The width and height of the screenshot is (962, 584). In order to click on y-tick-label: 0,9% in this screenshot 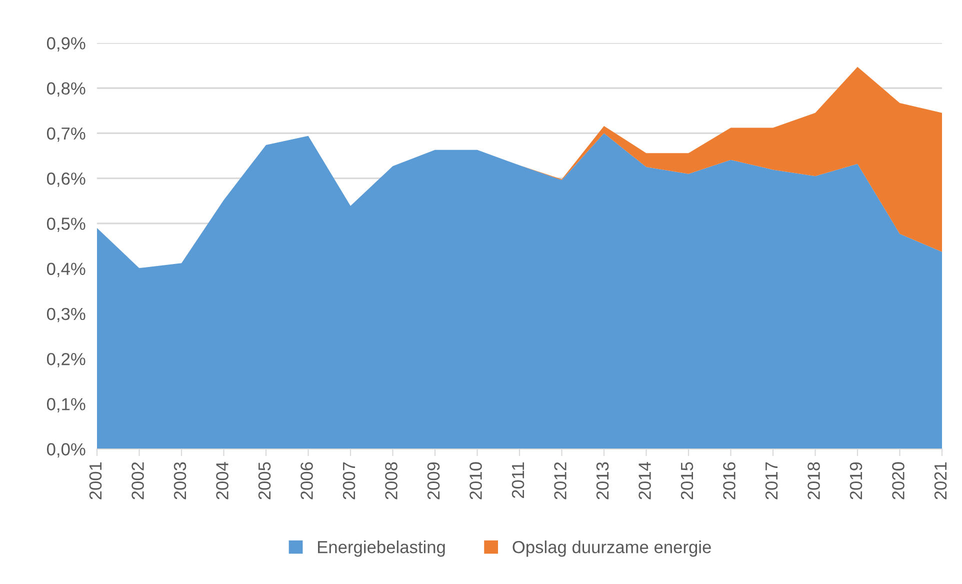, I will do `click(66, 44)`.